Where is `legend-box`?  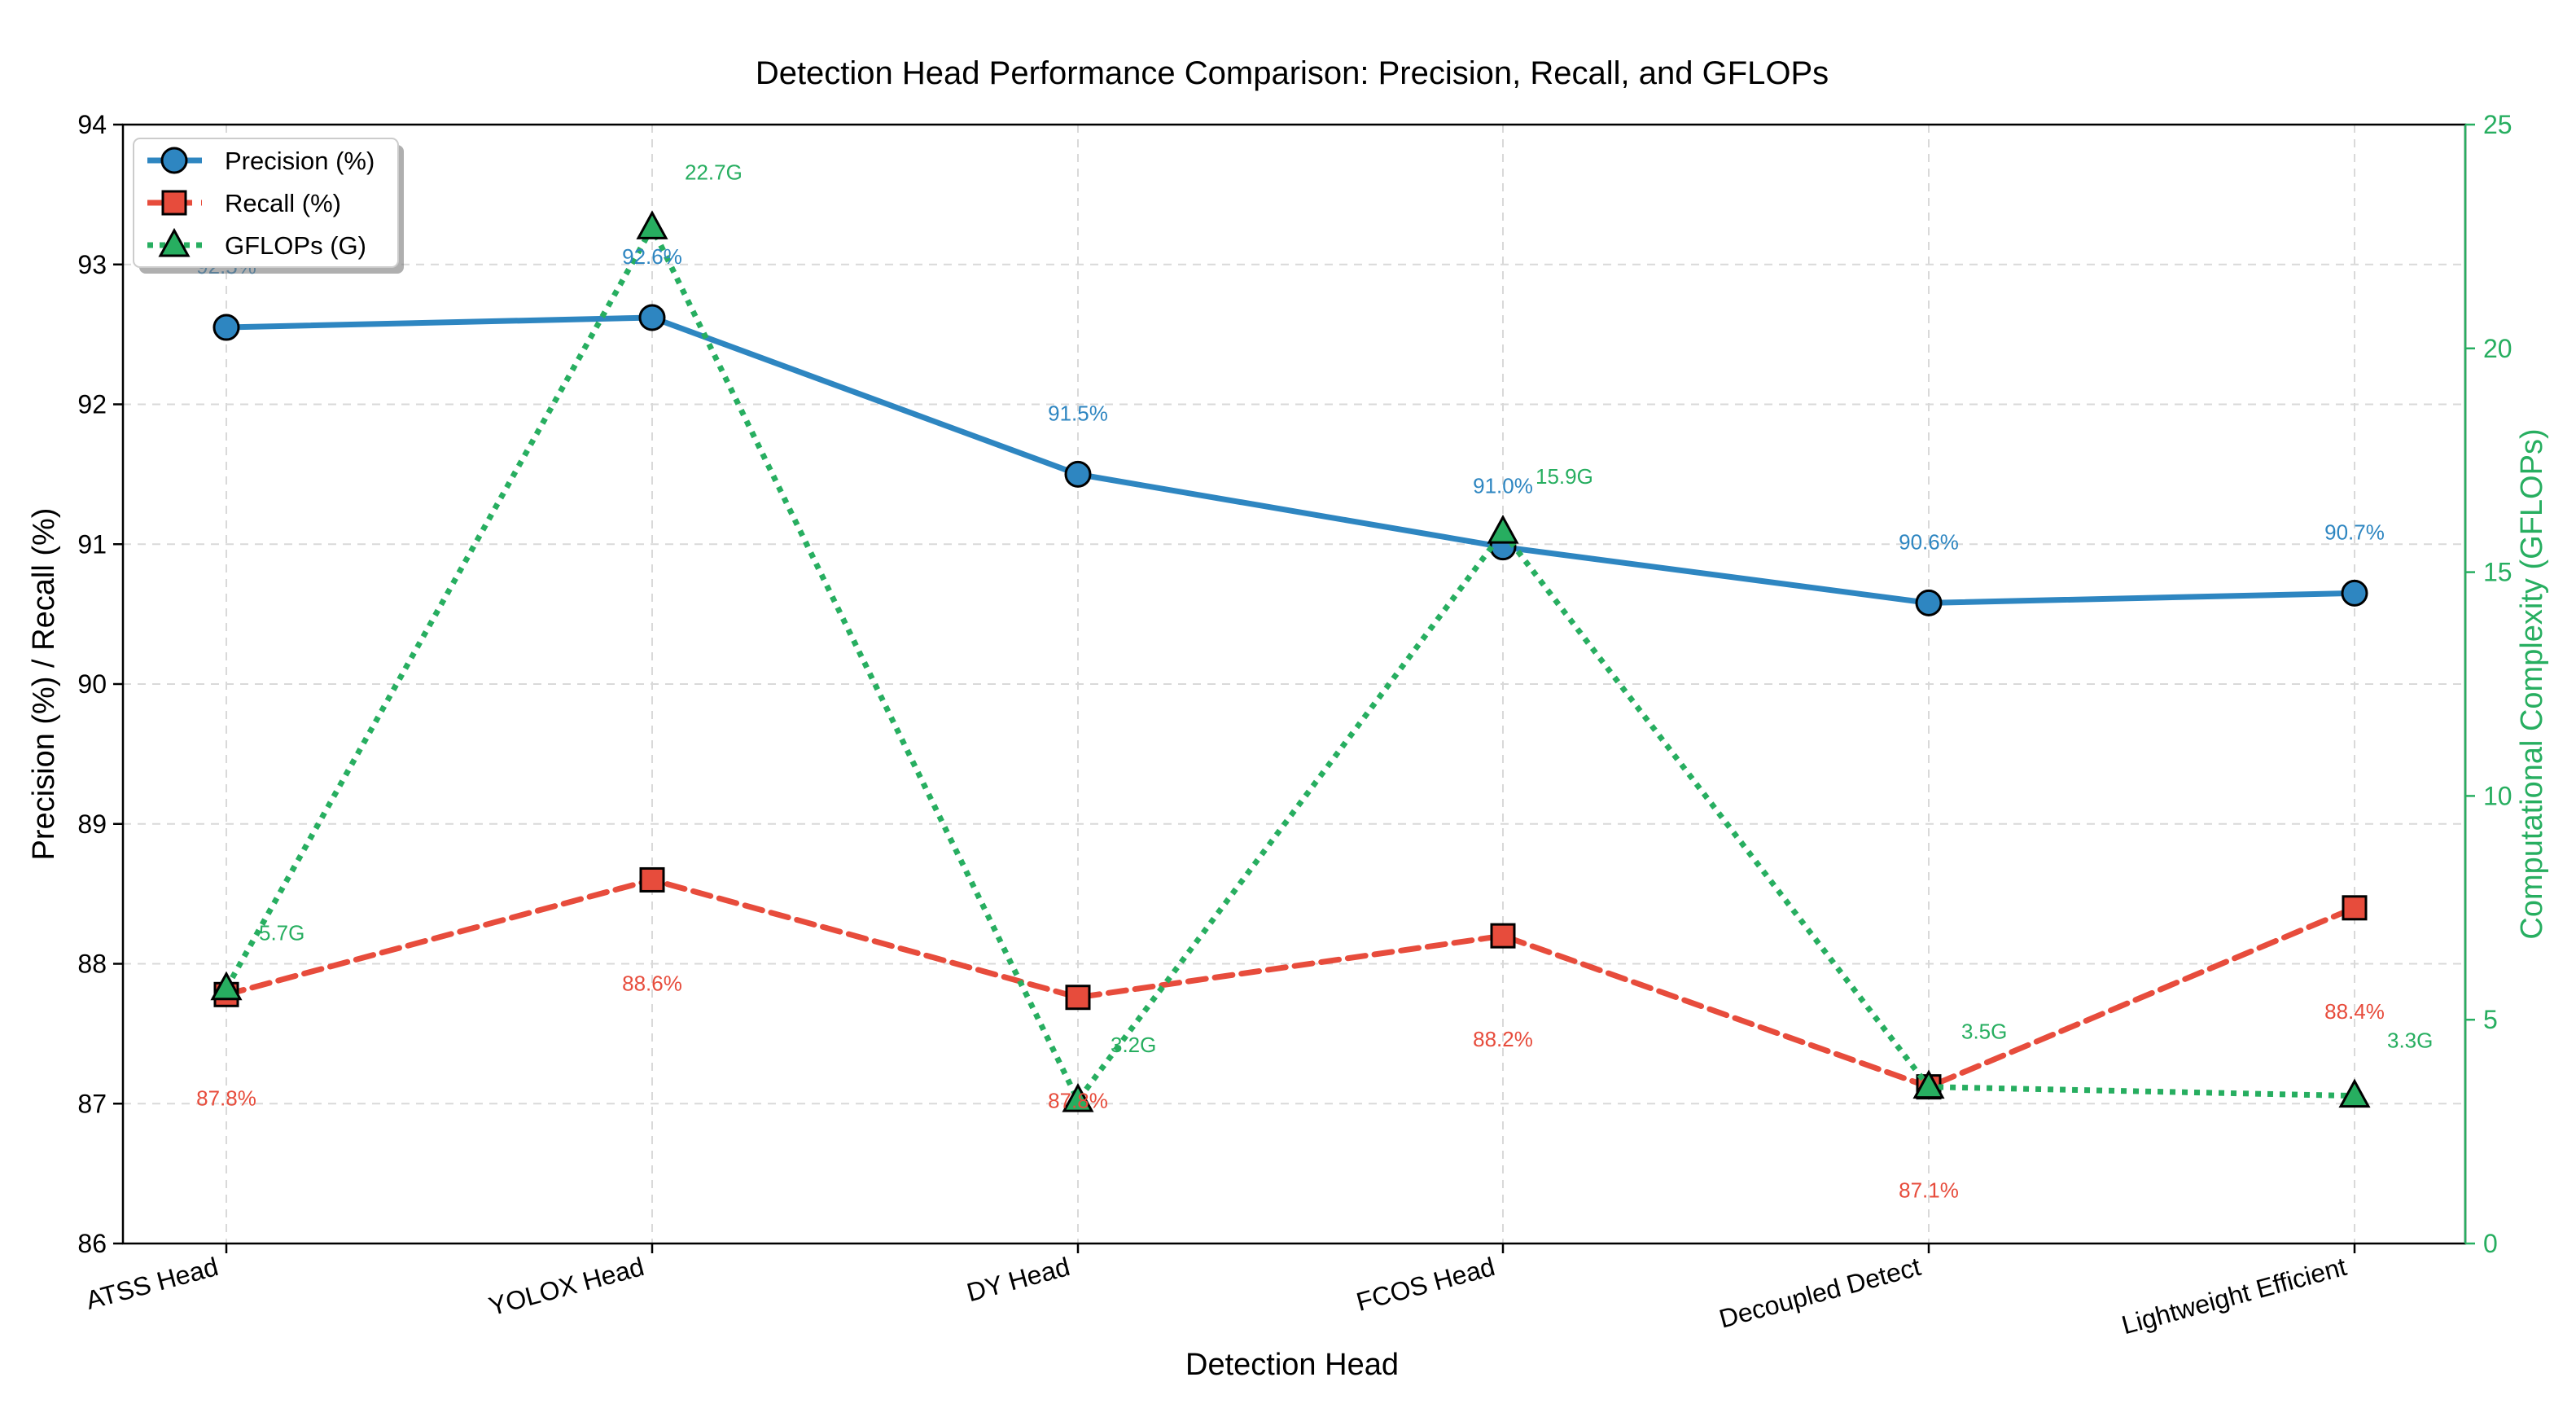
legend-box is located at coordinates (266, 203).